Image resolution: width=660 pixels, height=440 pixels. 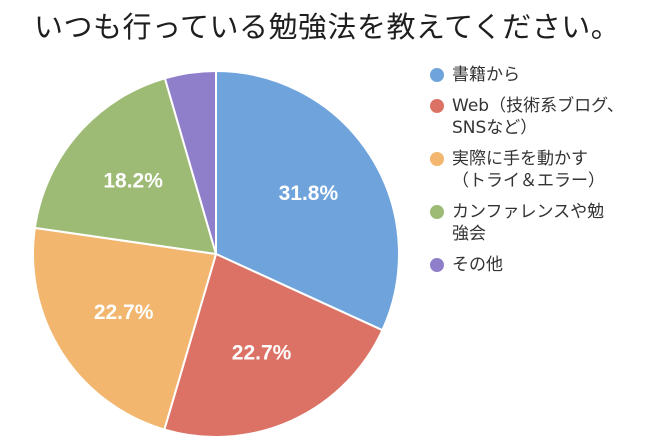 What do you see at coordinates (309, 193) in the screenshot?
I see `pie-slice-1-label: 31.8%` at bounding box center [309, 193].